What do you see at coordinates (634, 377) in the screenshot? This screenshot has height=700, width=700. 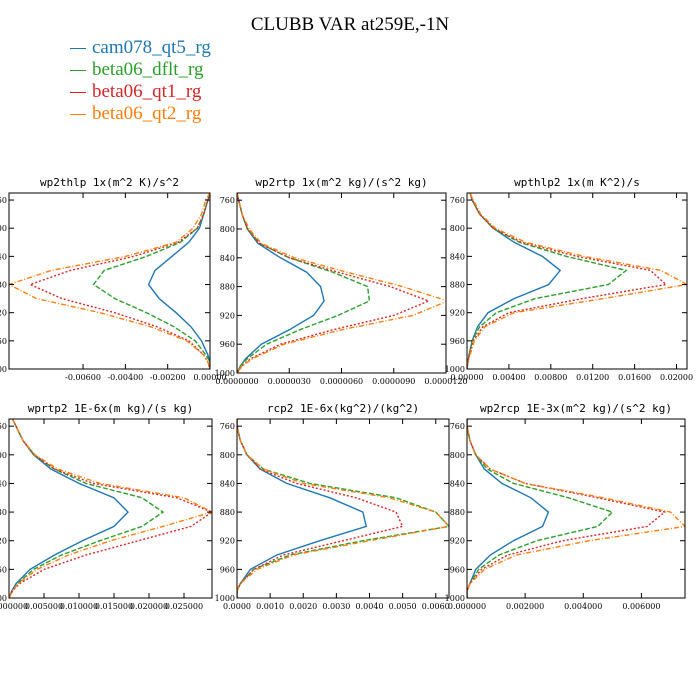 I see `x-tick-label: 0.01600` at bounding box center [634, 377].